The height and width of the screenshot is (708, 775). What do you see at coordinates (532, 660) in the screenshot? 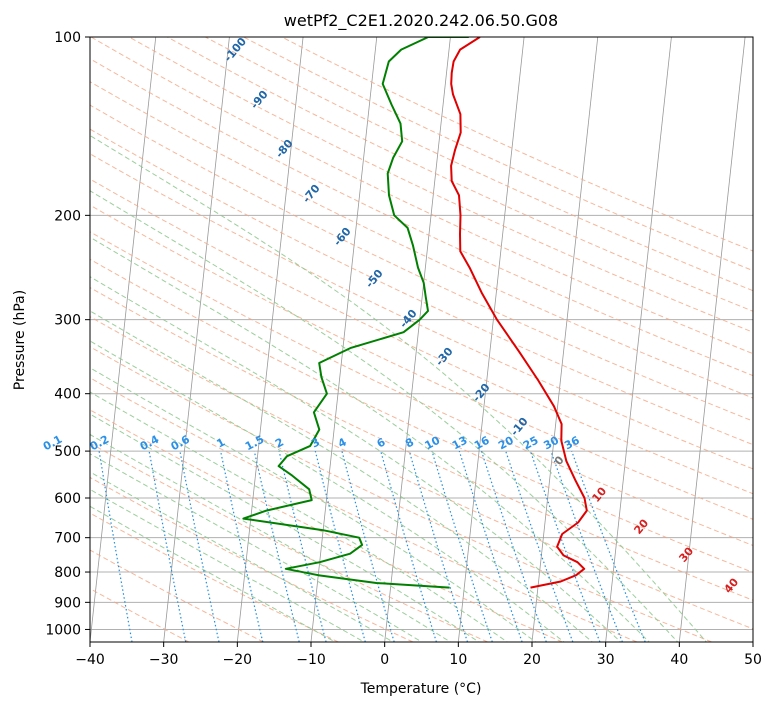
I see `x-tick-label: 20` at bounding box center [532, 660].